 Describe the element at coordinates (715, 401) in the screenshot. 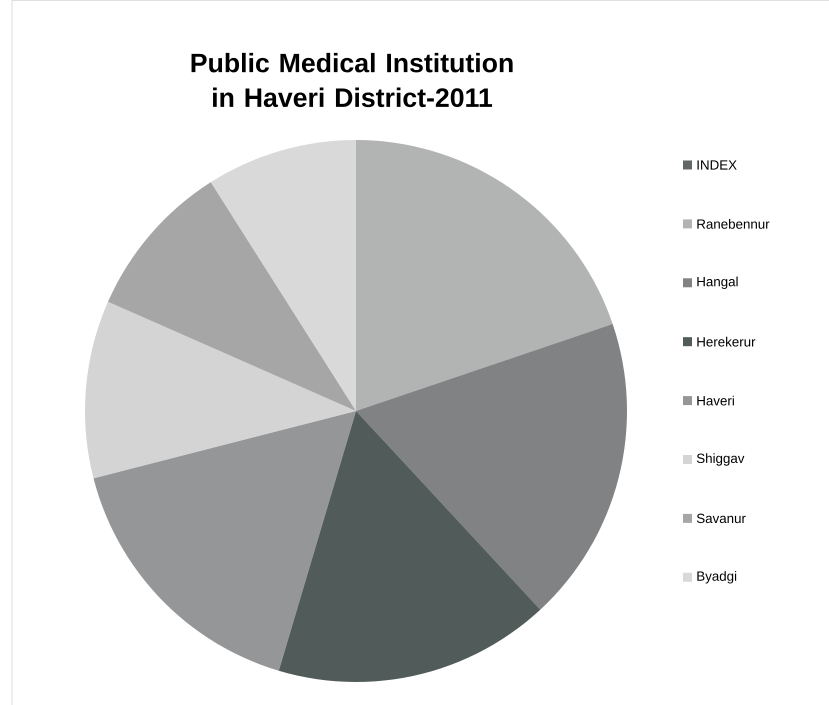

I see `legend-label: Haveri` at that location.